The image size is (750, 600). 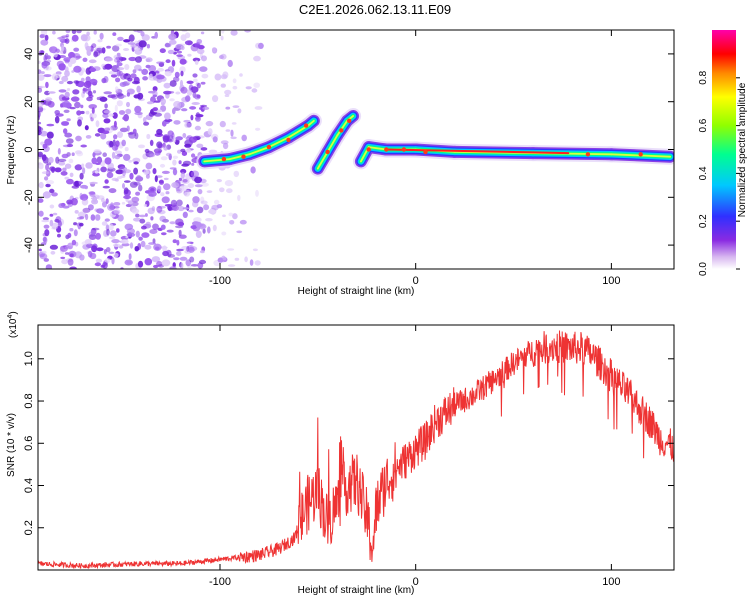 I want to click on colorbar-gradient, so click(x=724, y=149).